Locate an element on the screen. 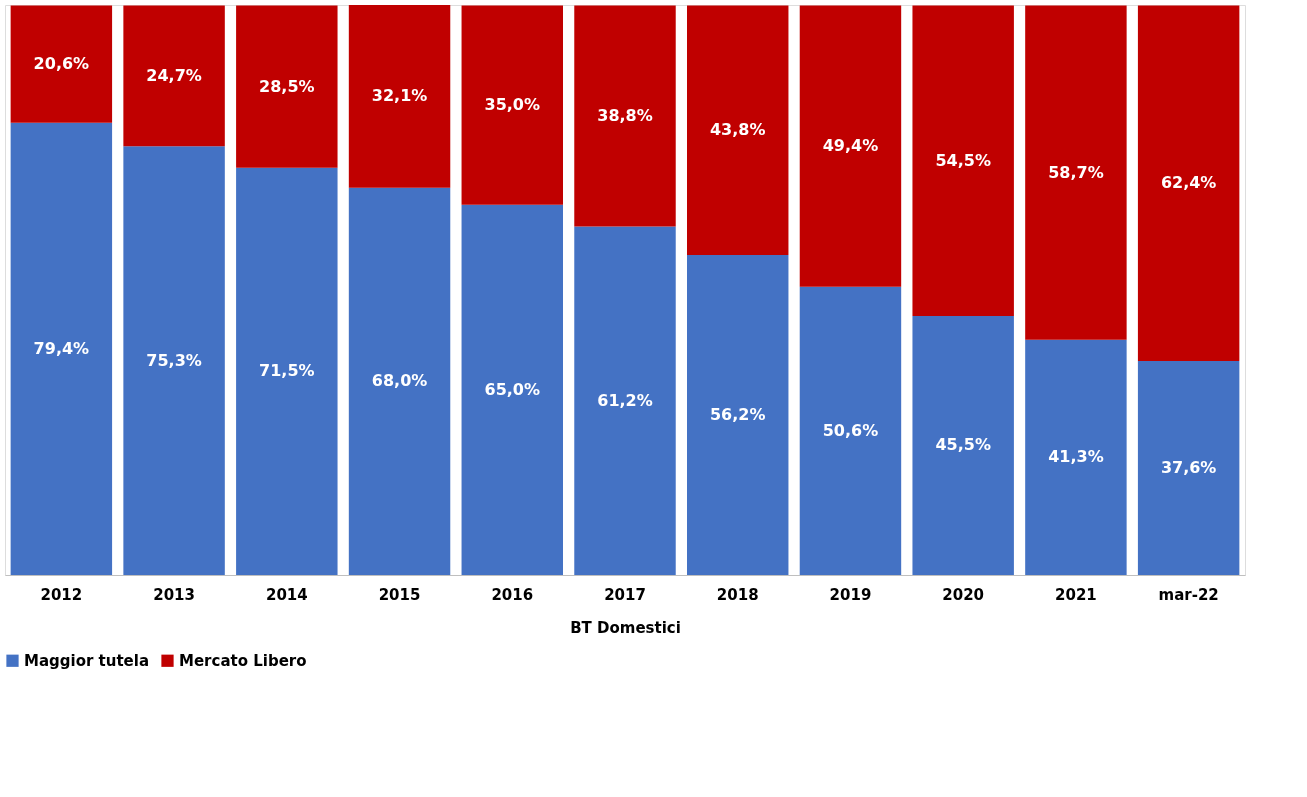  x-tick-label: 2015 is located at coordinates (399, 594).